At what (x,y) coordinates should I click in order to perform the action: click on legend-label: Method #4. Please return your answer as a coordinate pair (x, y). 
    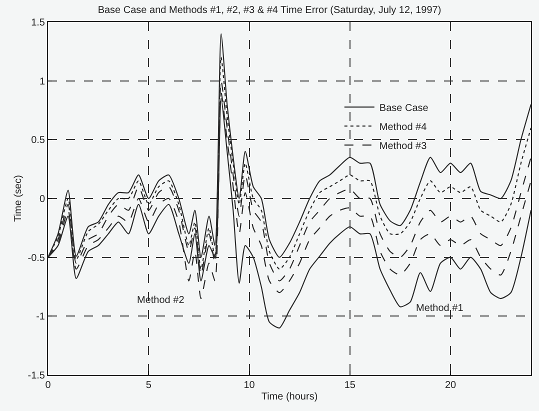
    Looking at the image, I should click on (403, 127).